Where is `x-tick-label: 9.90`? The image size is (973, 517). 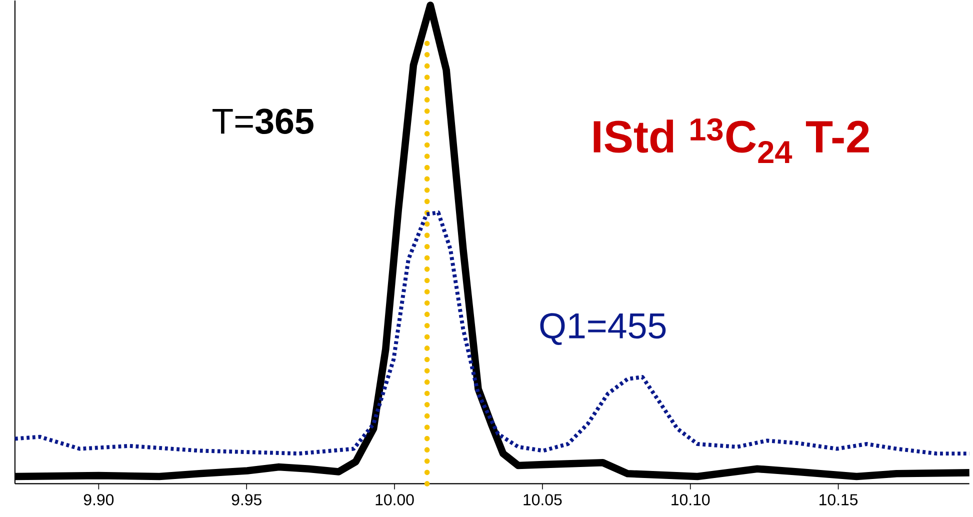
x-tick-label: 9.90 is located at coordinates (99, 500).